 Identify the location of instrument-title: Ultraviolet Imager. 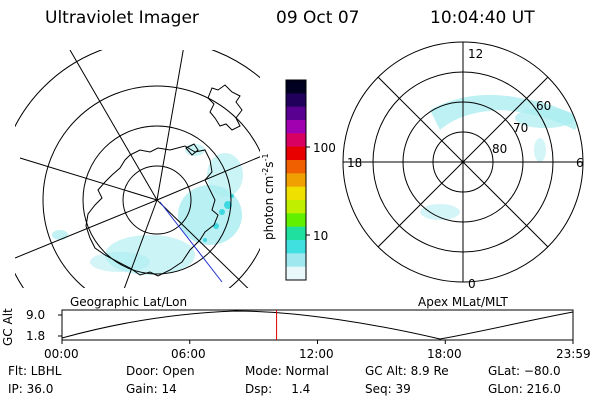
(122, 18).